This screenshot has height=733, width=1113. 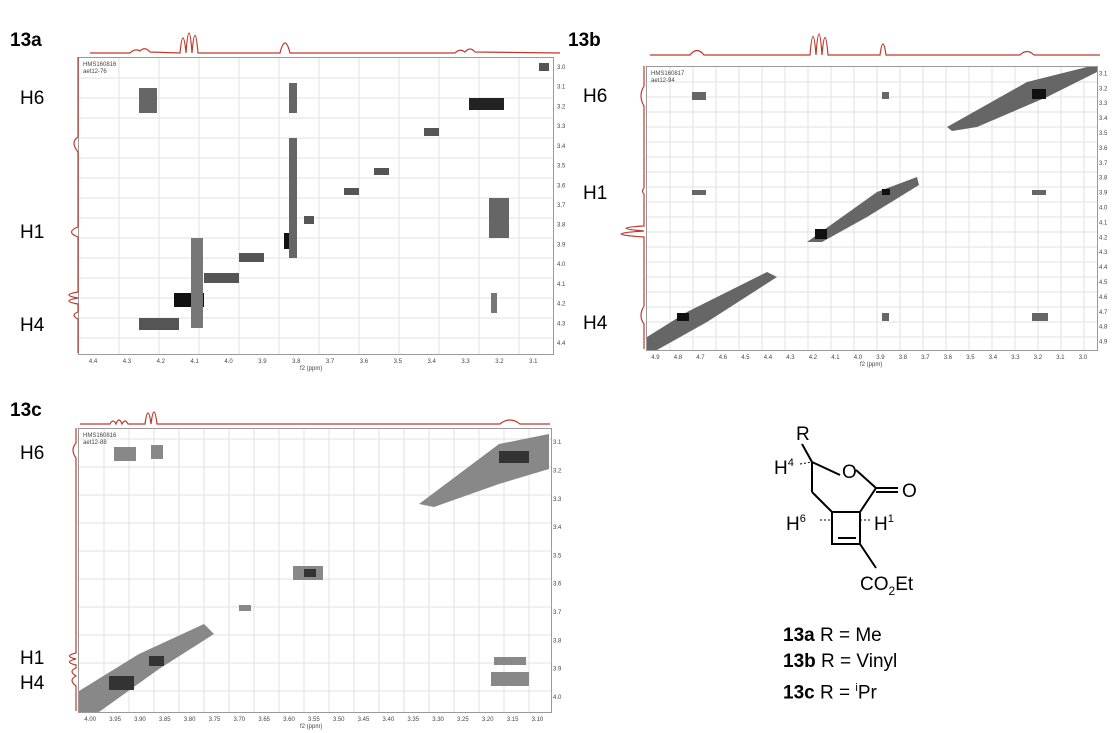 I want to click on panel-label-13b: 13b, so click(x=584, y=40).